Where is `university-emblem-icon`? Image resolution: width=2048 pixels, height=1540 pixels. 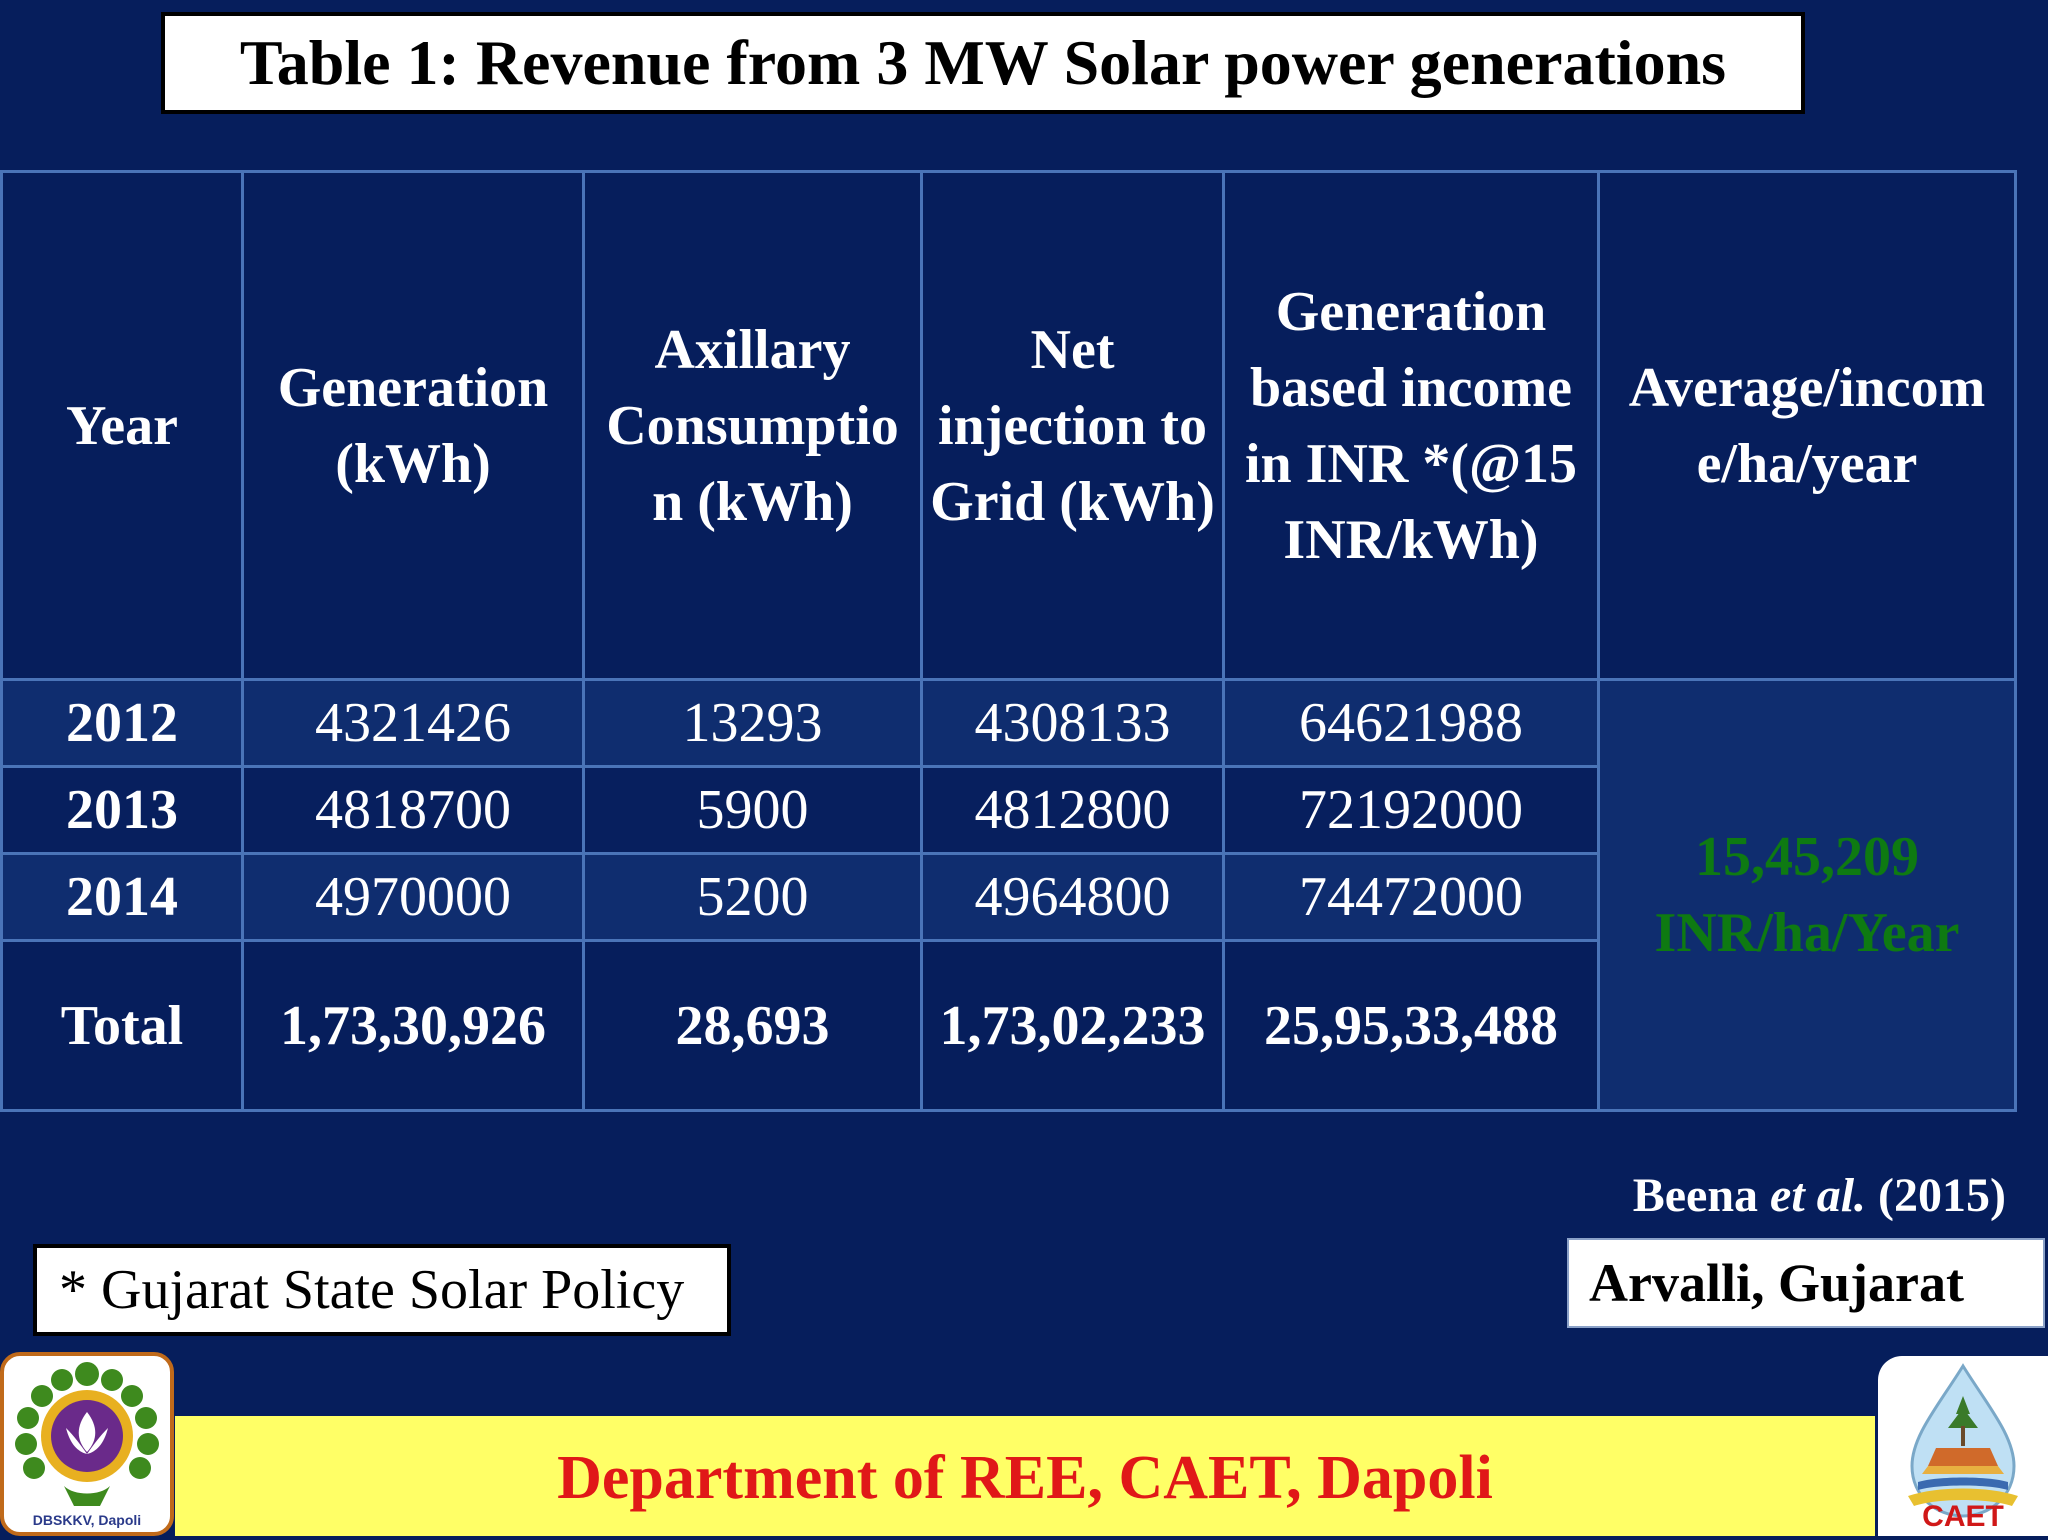 university-emblem-icon is located at coordinates (87, 1434).